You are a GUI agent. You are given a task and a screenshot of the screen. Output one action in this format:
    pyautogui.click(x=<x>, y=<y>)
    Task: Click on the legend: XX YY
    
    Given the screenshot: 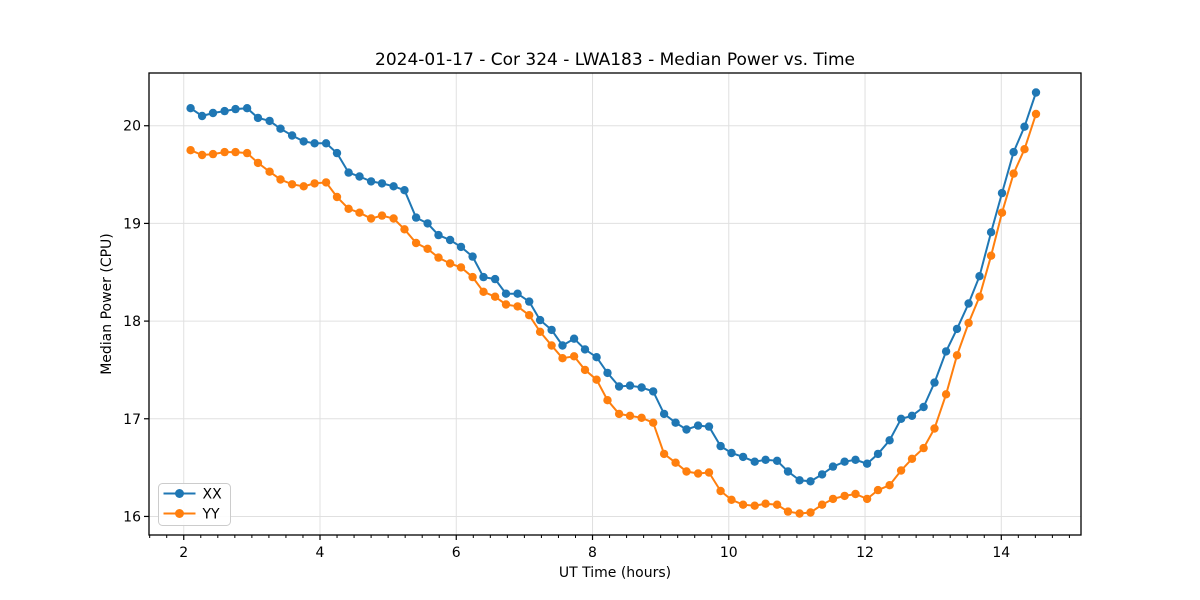 What is the action you would take?
    pyautogui.click(x=194, y=504)
    